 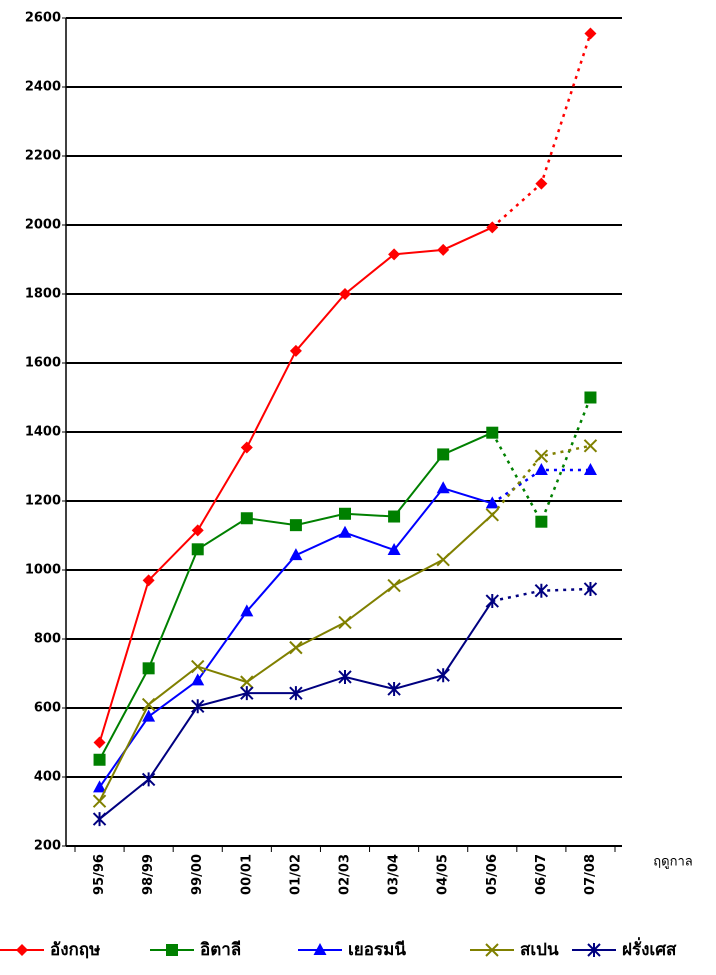 I want to click on y-tick-label: 2600, so click(x=43, y=18).